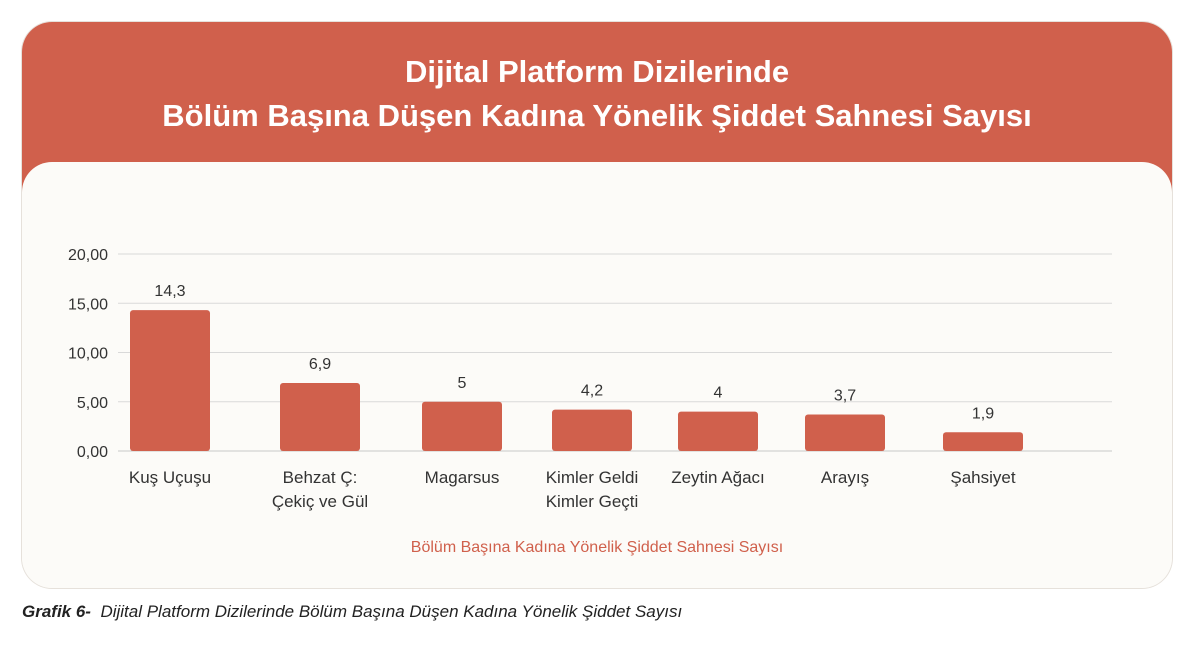 The height and width of the screenshot is (645, 1200). I want to click on y-tick-label: 10,00, so click(88, 354).